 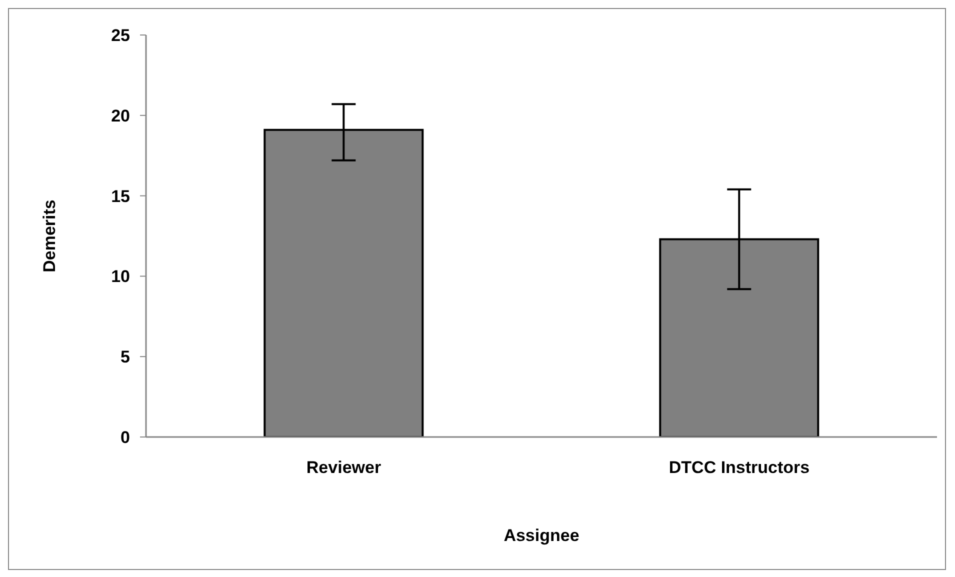 What do you see at coordinates (344, 468) in the screenshot?
I see `x-tick-label: Reviewer` at bounding box center [344, 468].